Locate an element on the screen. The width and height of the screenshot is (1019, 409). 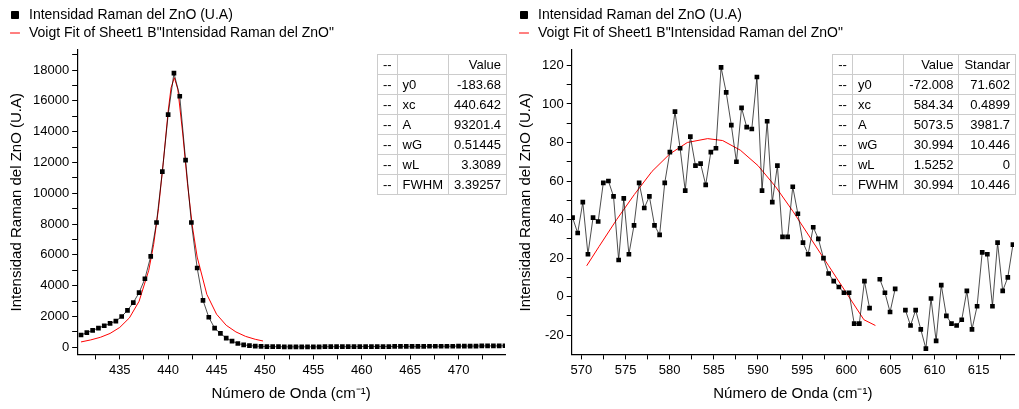
x-tick-label: 435 is located at coordinates (119, 369).